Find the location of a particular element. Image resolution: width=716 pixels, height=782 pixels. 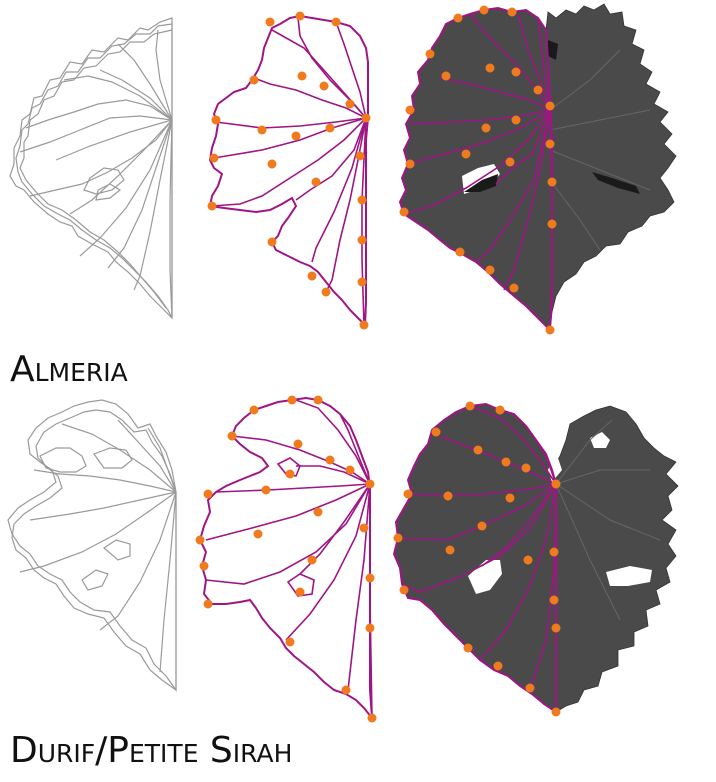

overlay-almeria is located at coordinates (91, 168).